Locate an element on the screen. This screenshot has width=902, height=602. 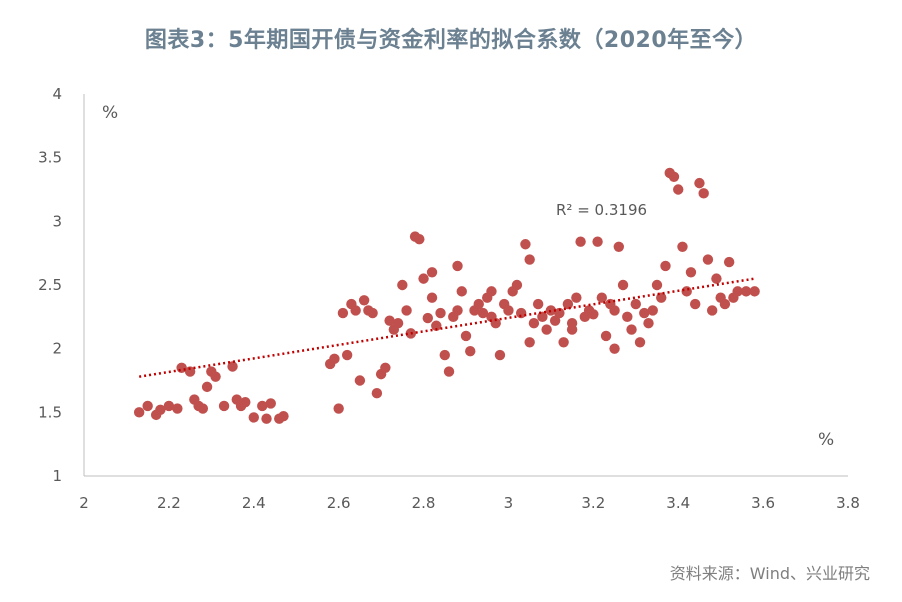
x-tick-label: 3.2 is located at coordinates (593, 503).